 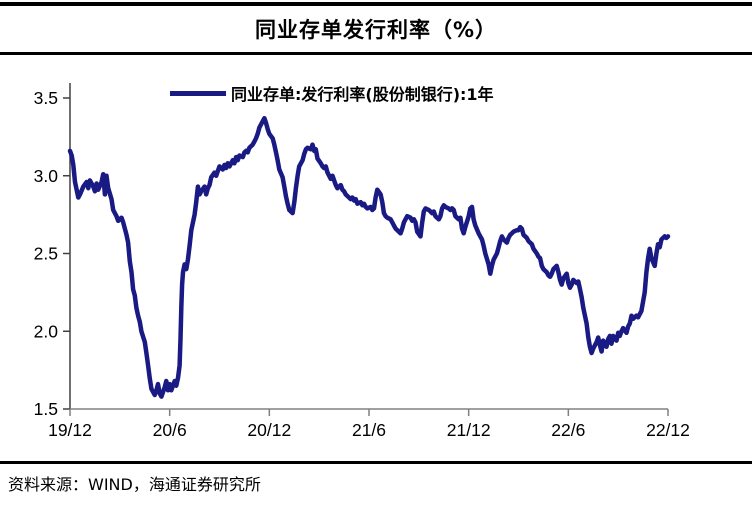 What do you see at coordinates (198, 93) in the screenshot?
I see `legend-line-swatch` at bounding box center [198, 93].